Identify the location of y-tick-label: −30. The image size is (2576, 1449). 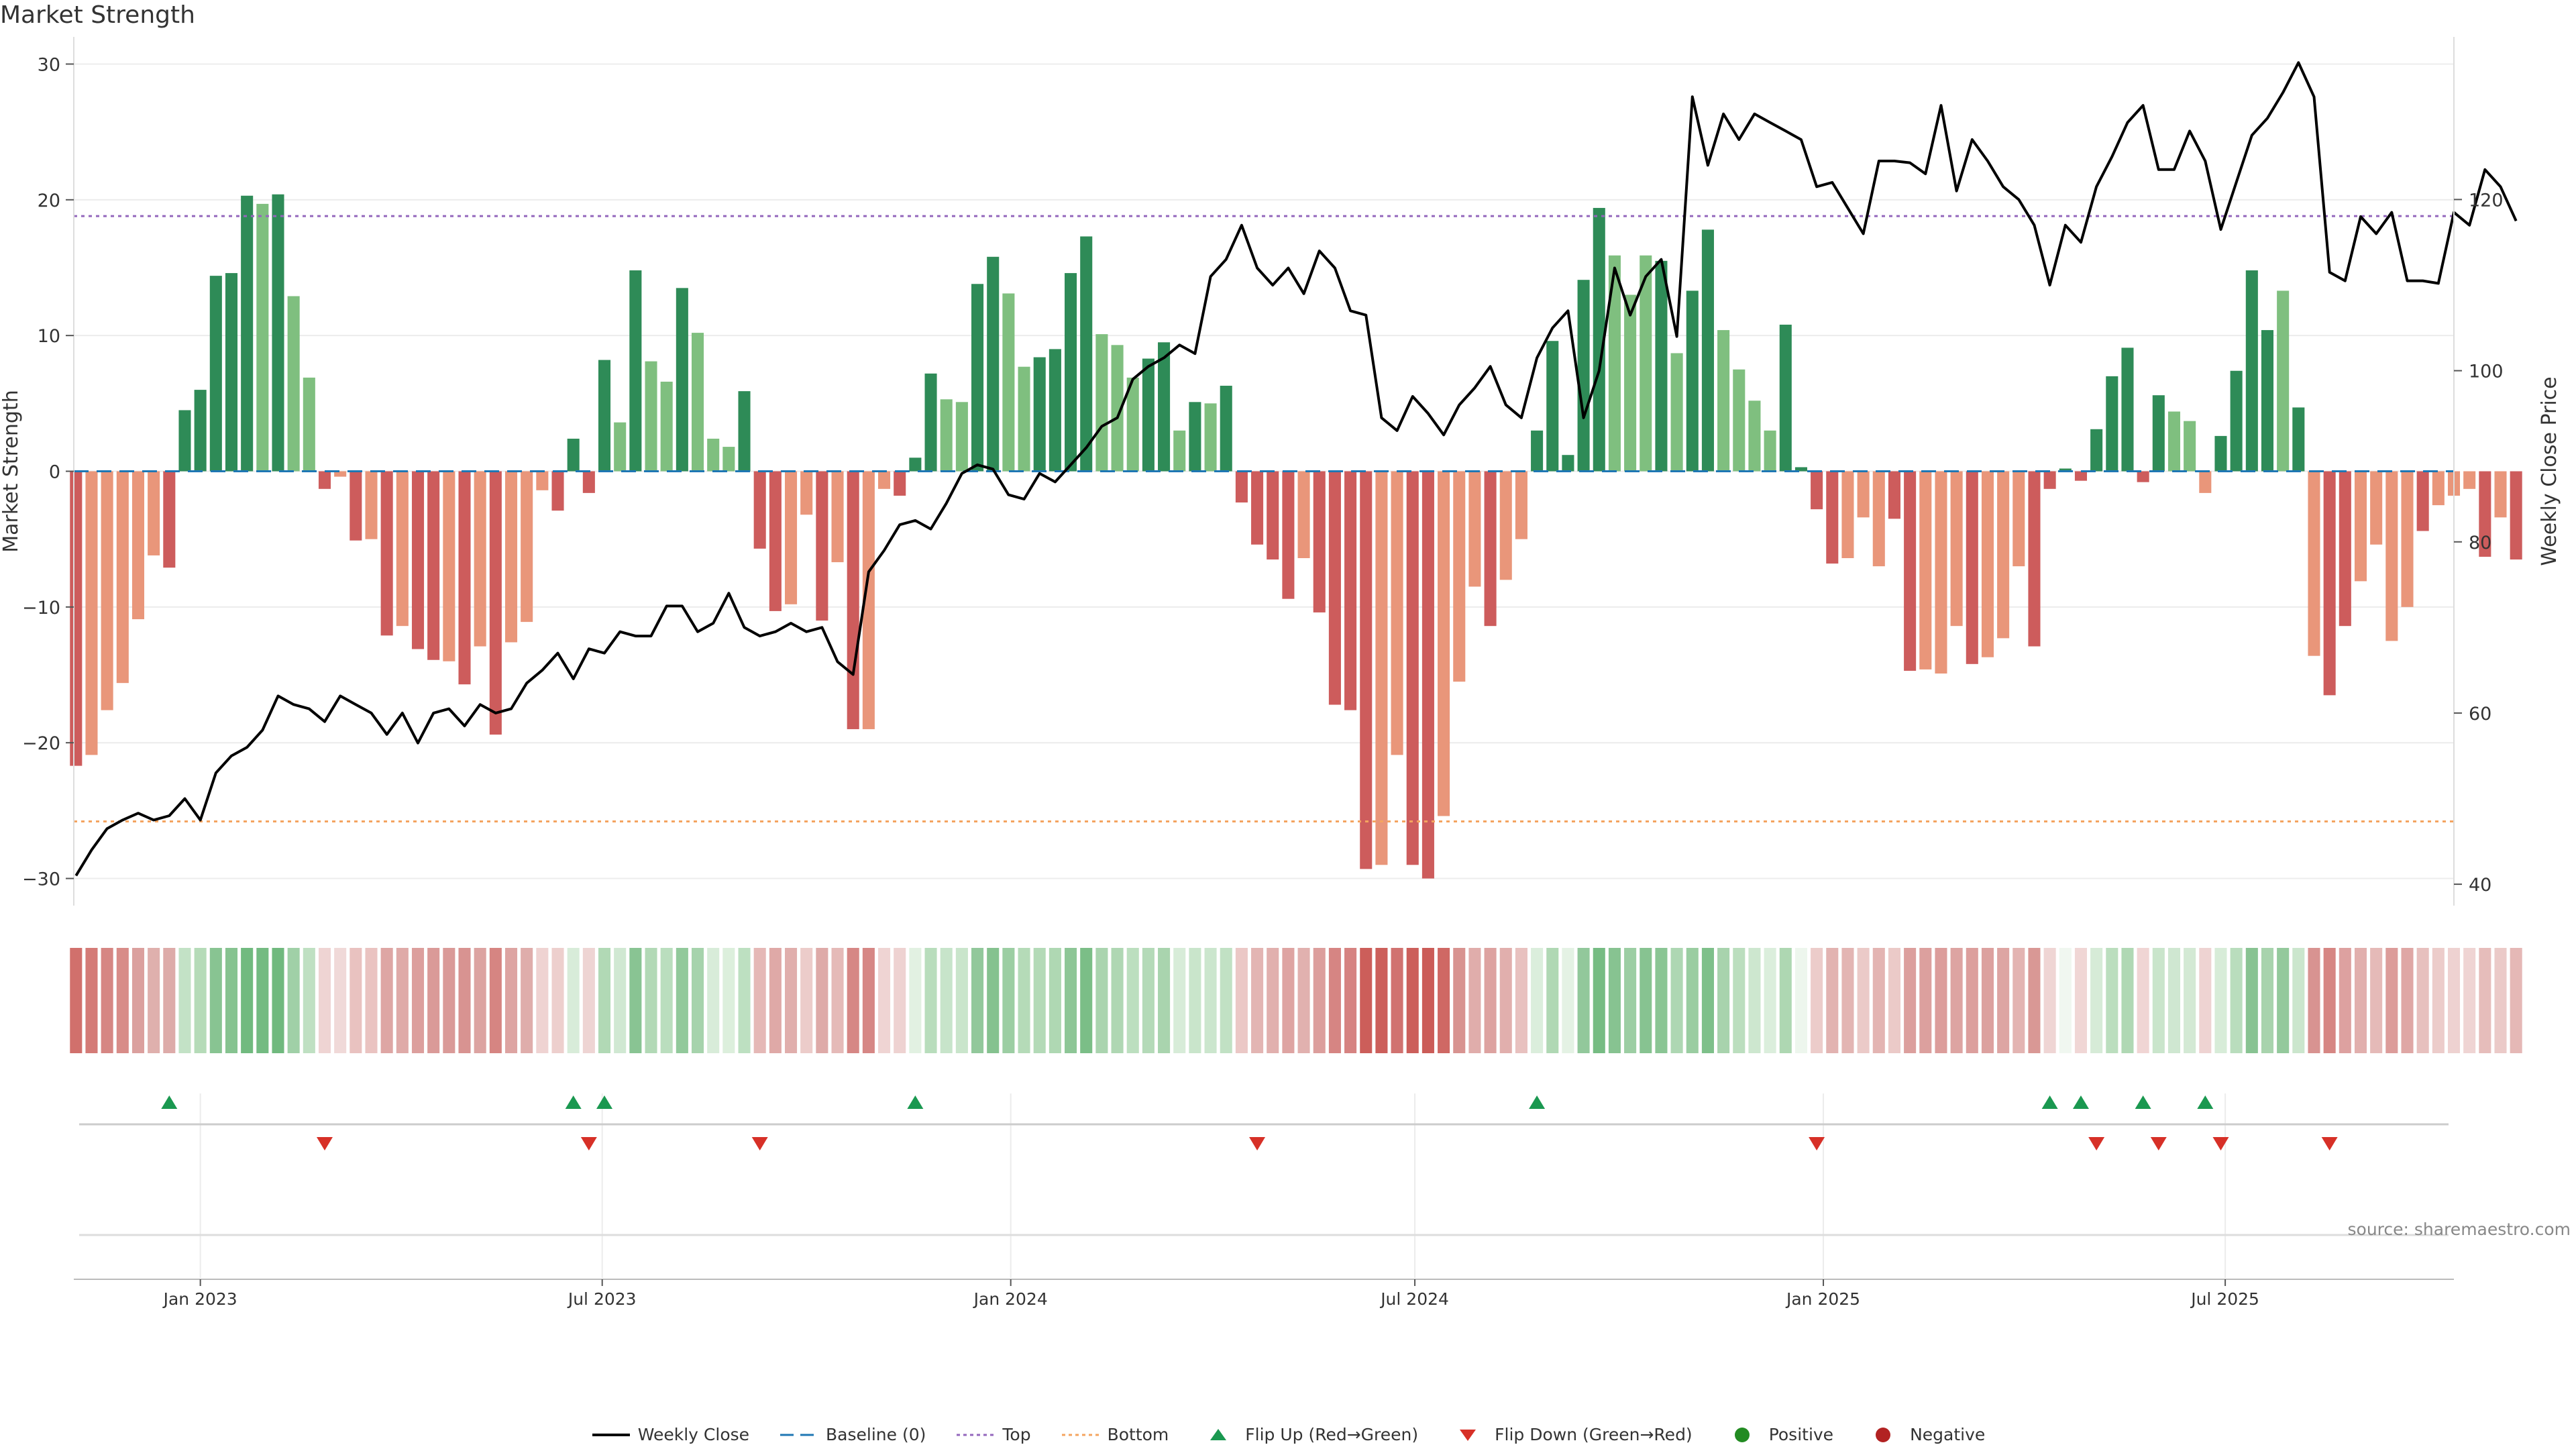
(41, 879).